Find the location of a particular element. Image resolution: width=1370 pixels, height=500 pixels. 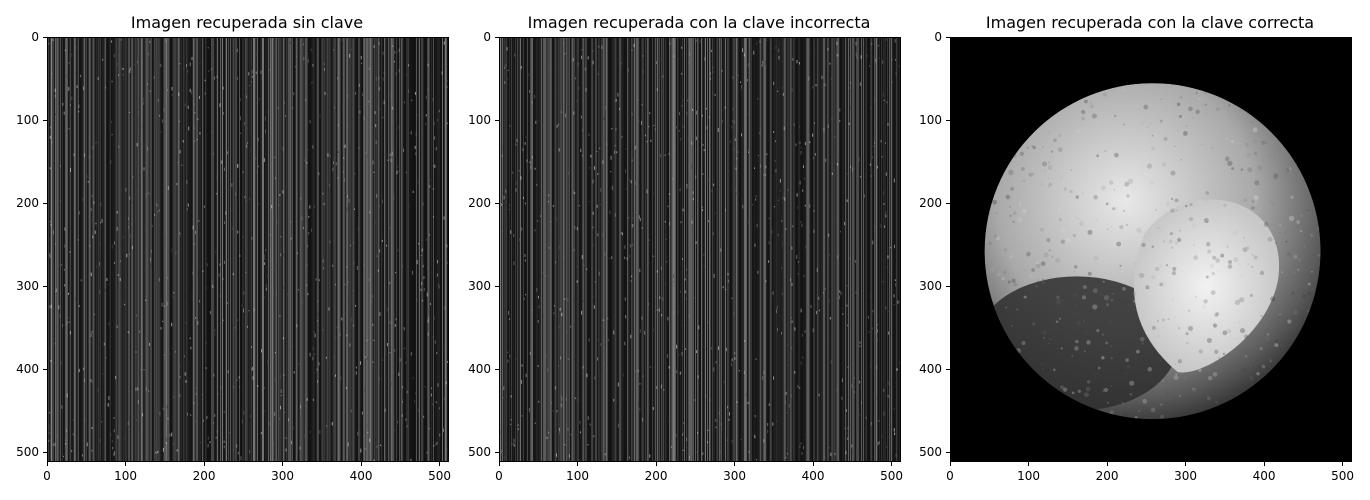

y-tick-label-3-2: 200 is located at coordinates (930, 203).